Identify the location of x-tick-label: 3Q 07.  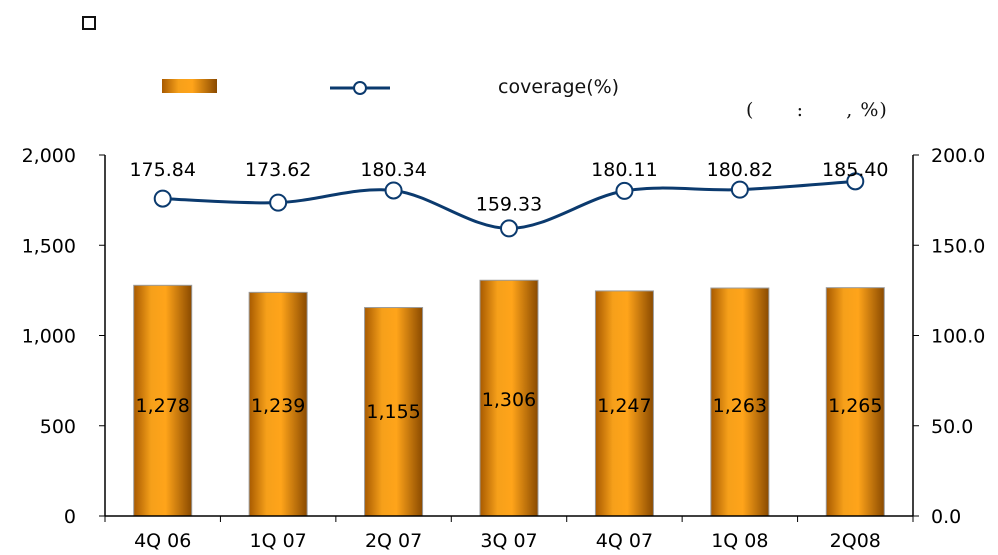
(508, 541).